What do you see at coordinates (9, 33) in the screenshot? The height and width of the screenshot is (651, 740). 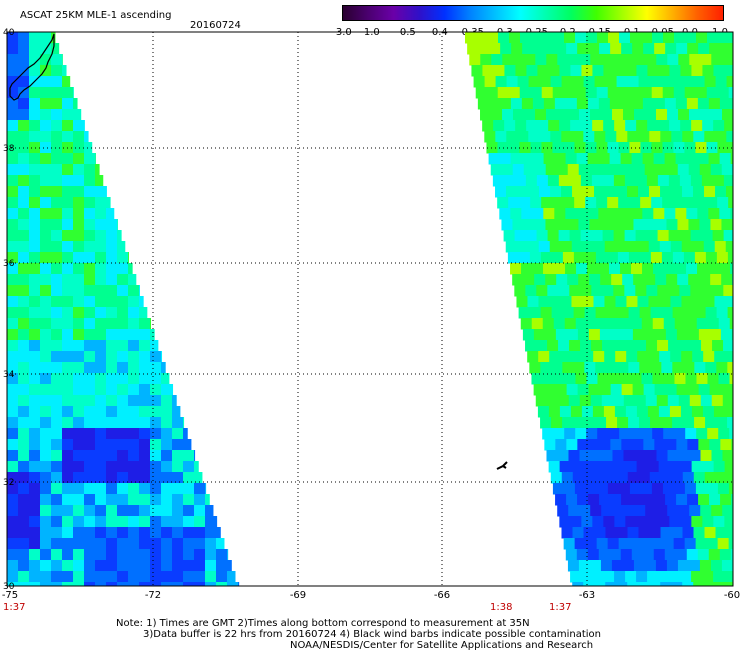 I see `latitude-label: 40` at bounding box center [9, 33].